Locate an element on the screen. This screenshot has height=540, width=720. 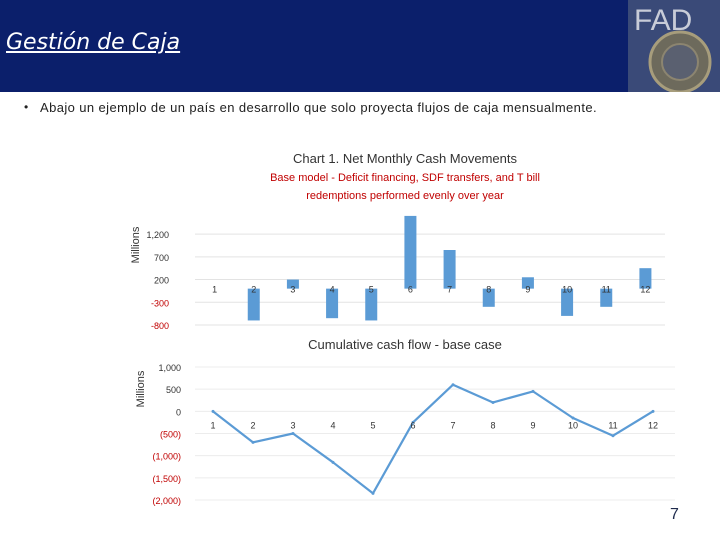
chart2-title: Cumulative cash flow - base case is located at coordinates (405, 344).